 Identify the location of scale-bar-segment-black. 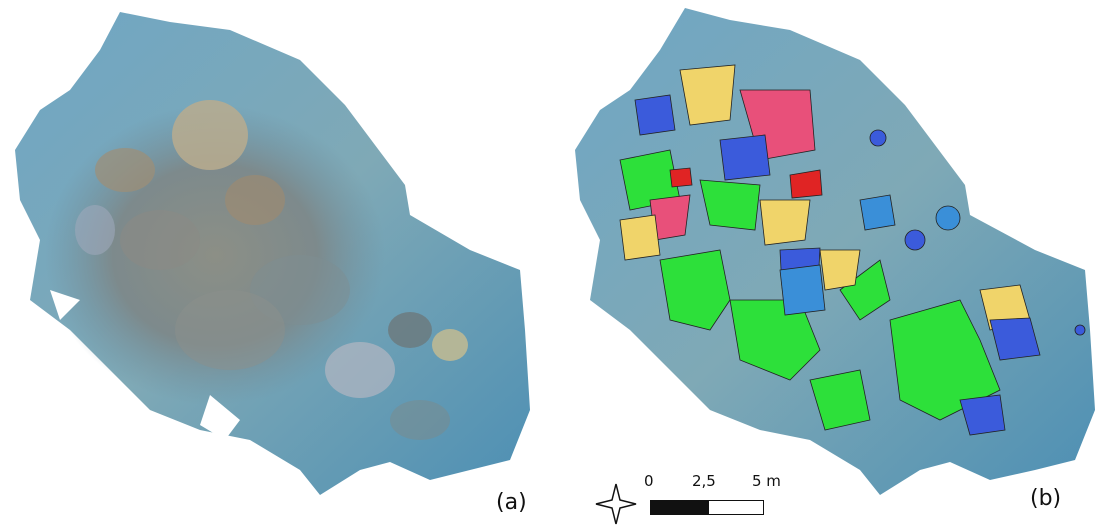
(680, 507).